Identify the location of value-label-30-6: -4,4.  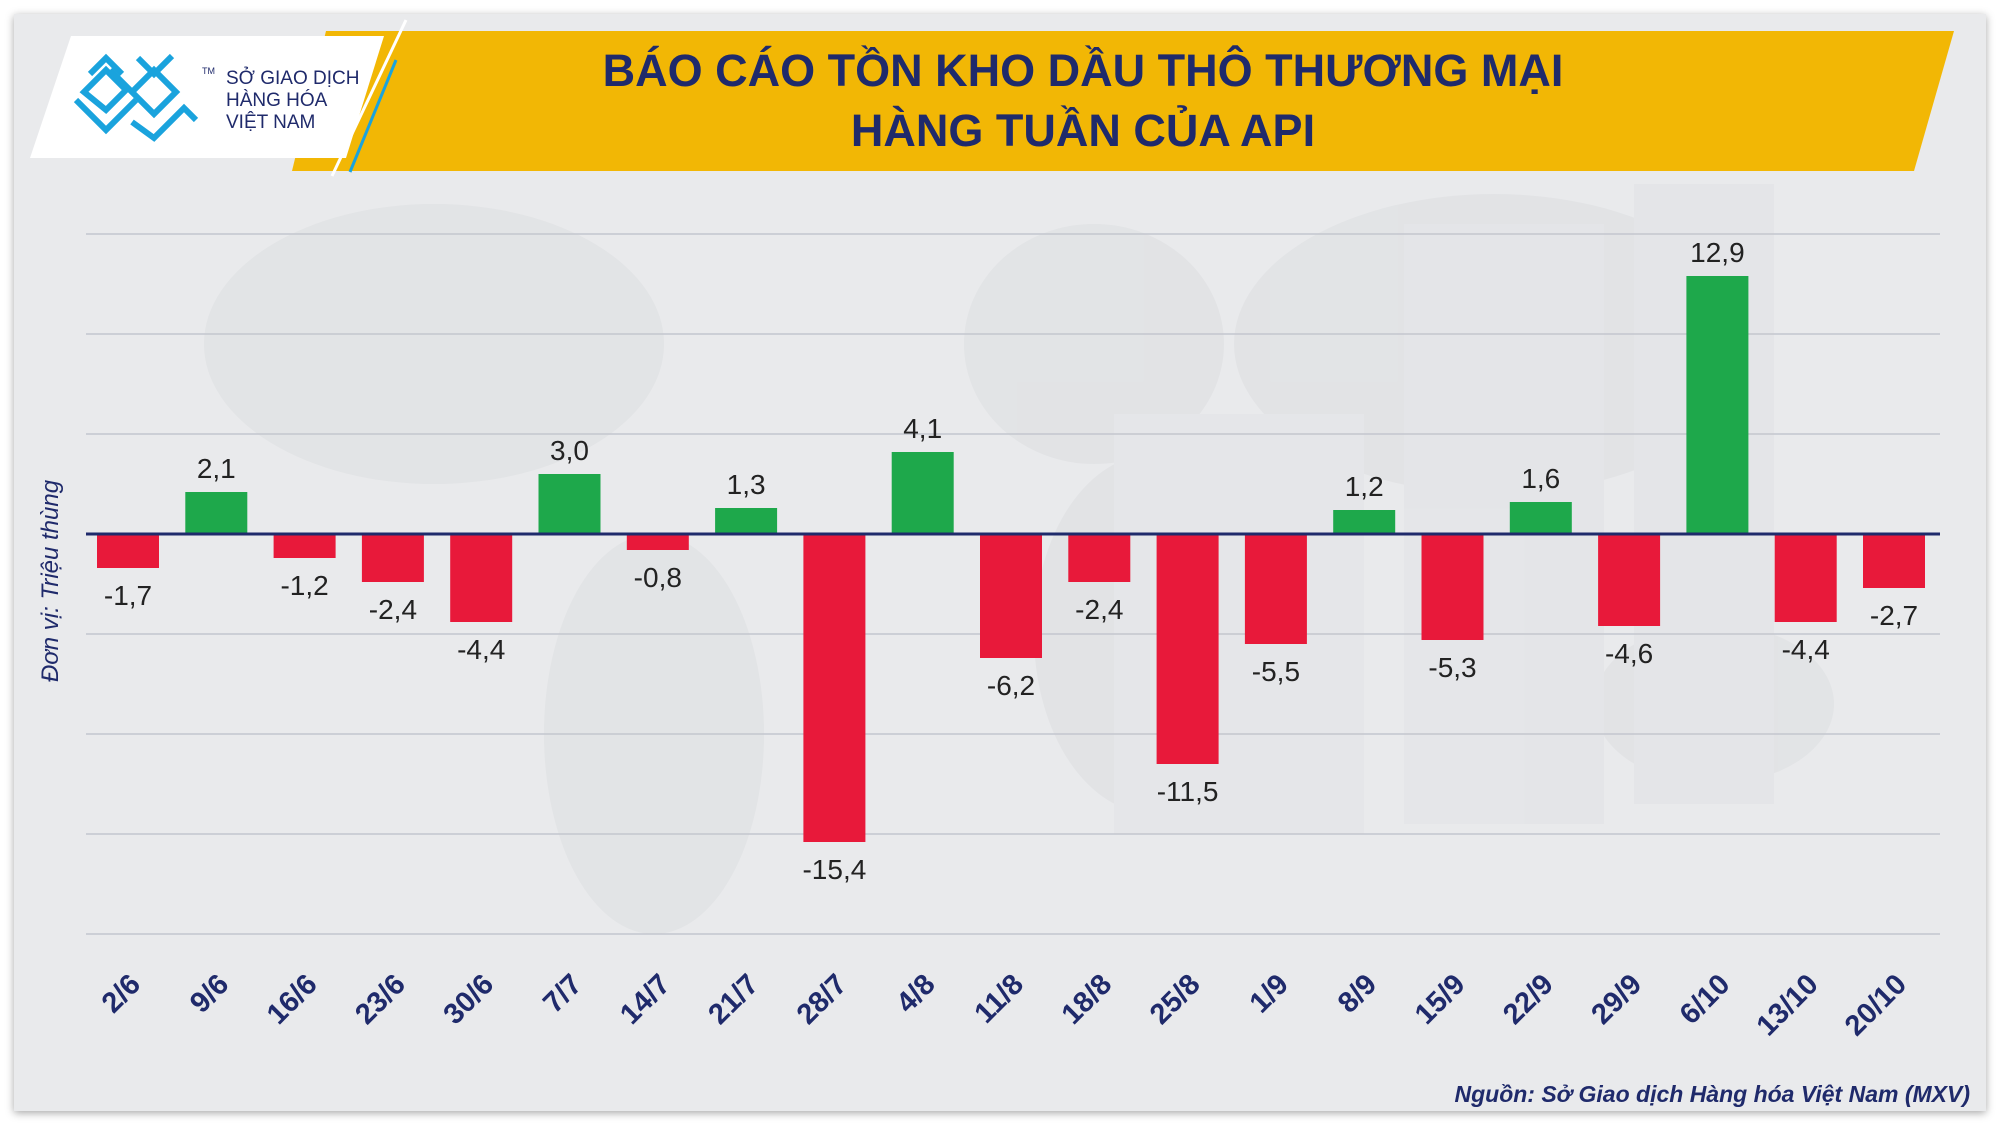
(481, 649).